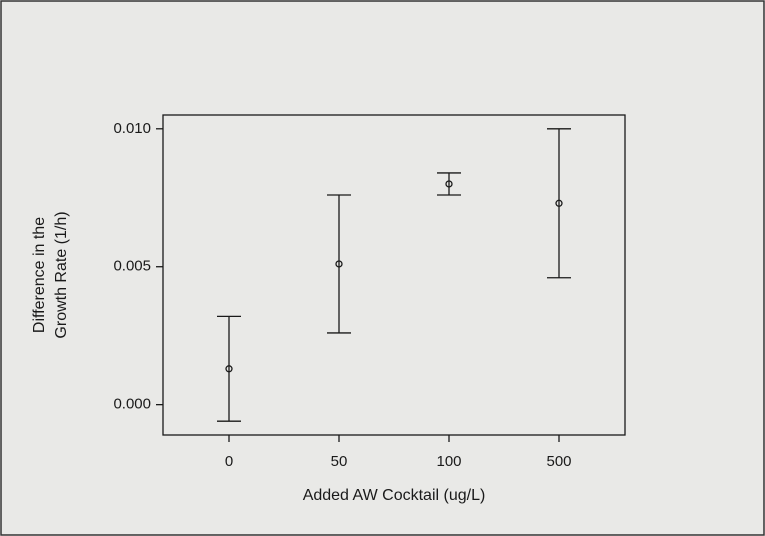 Image resolution: width=765 pixels, height=536 pixels. What do you see at coordinates (339, 461) in the screenshot?
I see `x-tick-label: 50` at bounding box center [339, 461].